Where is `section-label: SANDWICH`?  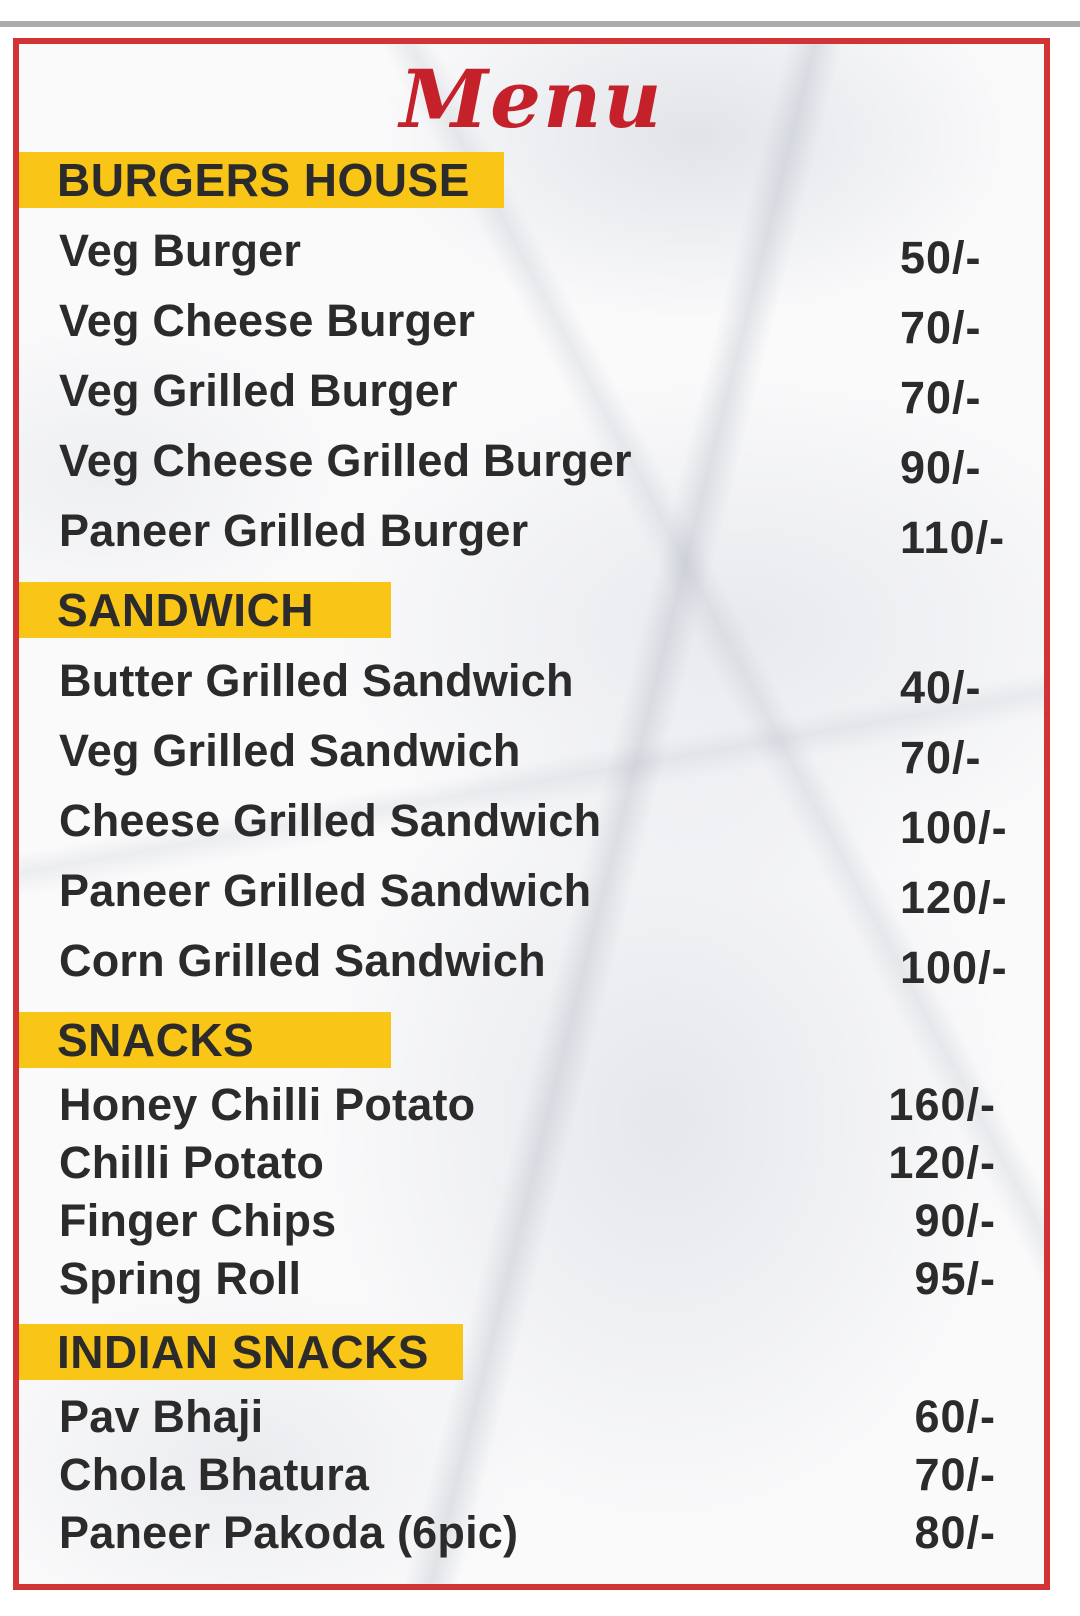
section-label: SANDWICH is located at coordinates (185, 610).